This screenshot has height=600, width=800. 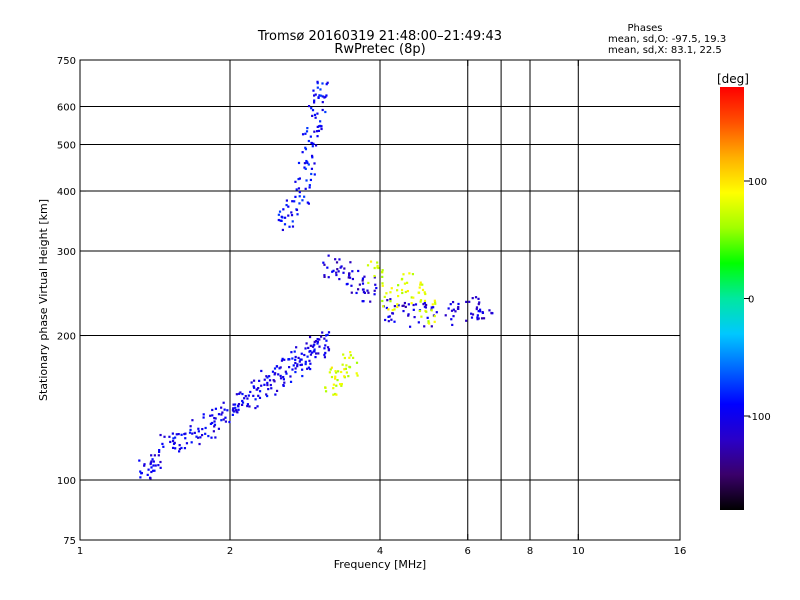 I want to click on y-tick-label: 100, so click(x=66, y=481).